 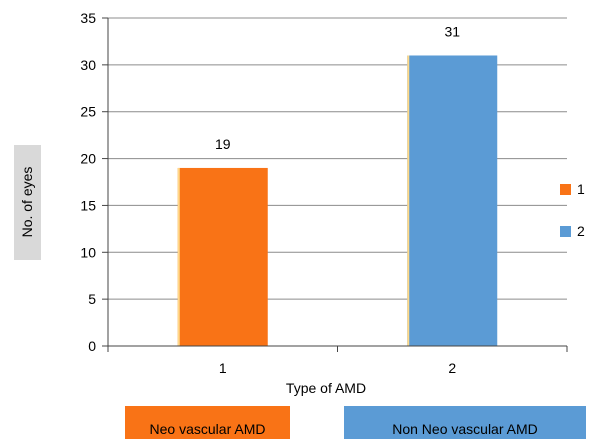 What do you see at coordinates (452, 31) in the screenshot?
I see `data-label: 31` at bounding box center [452, 31].